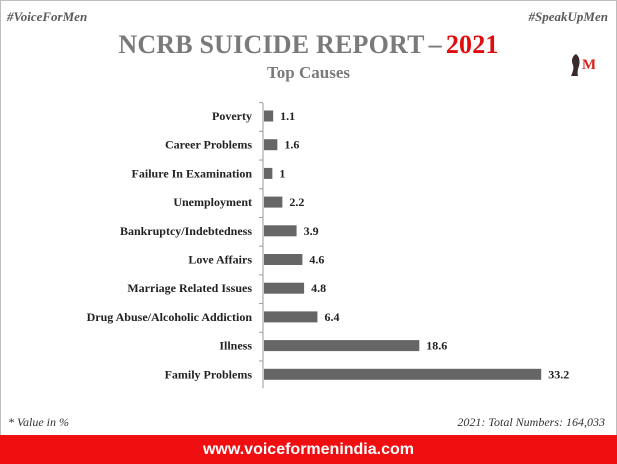  Describe the element at coordinates (209, 374) in the screenshot. I see `category-label: Family Problems` at that location.